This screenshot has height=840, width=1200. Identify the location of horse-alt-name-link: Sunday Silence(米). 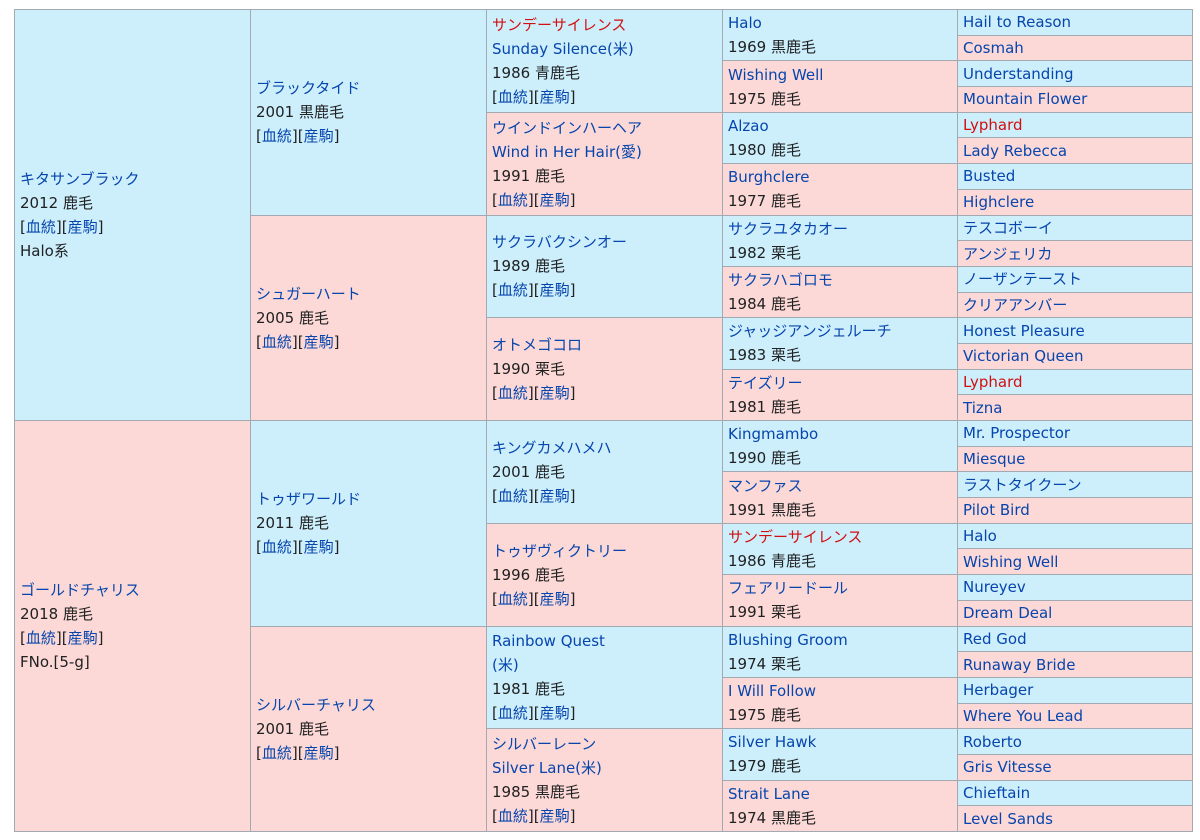
(563, 48).